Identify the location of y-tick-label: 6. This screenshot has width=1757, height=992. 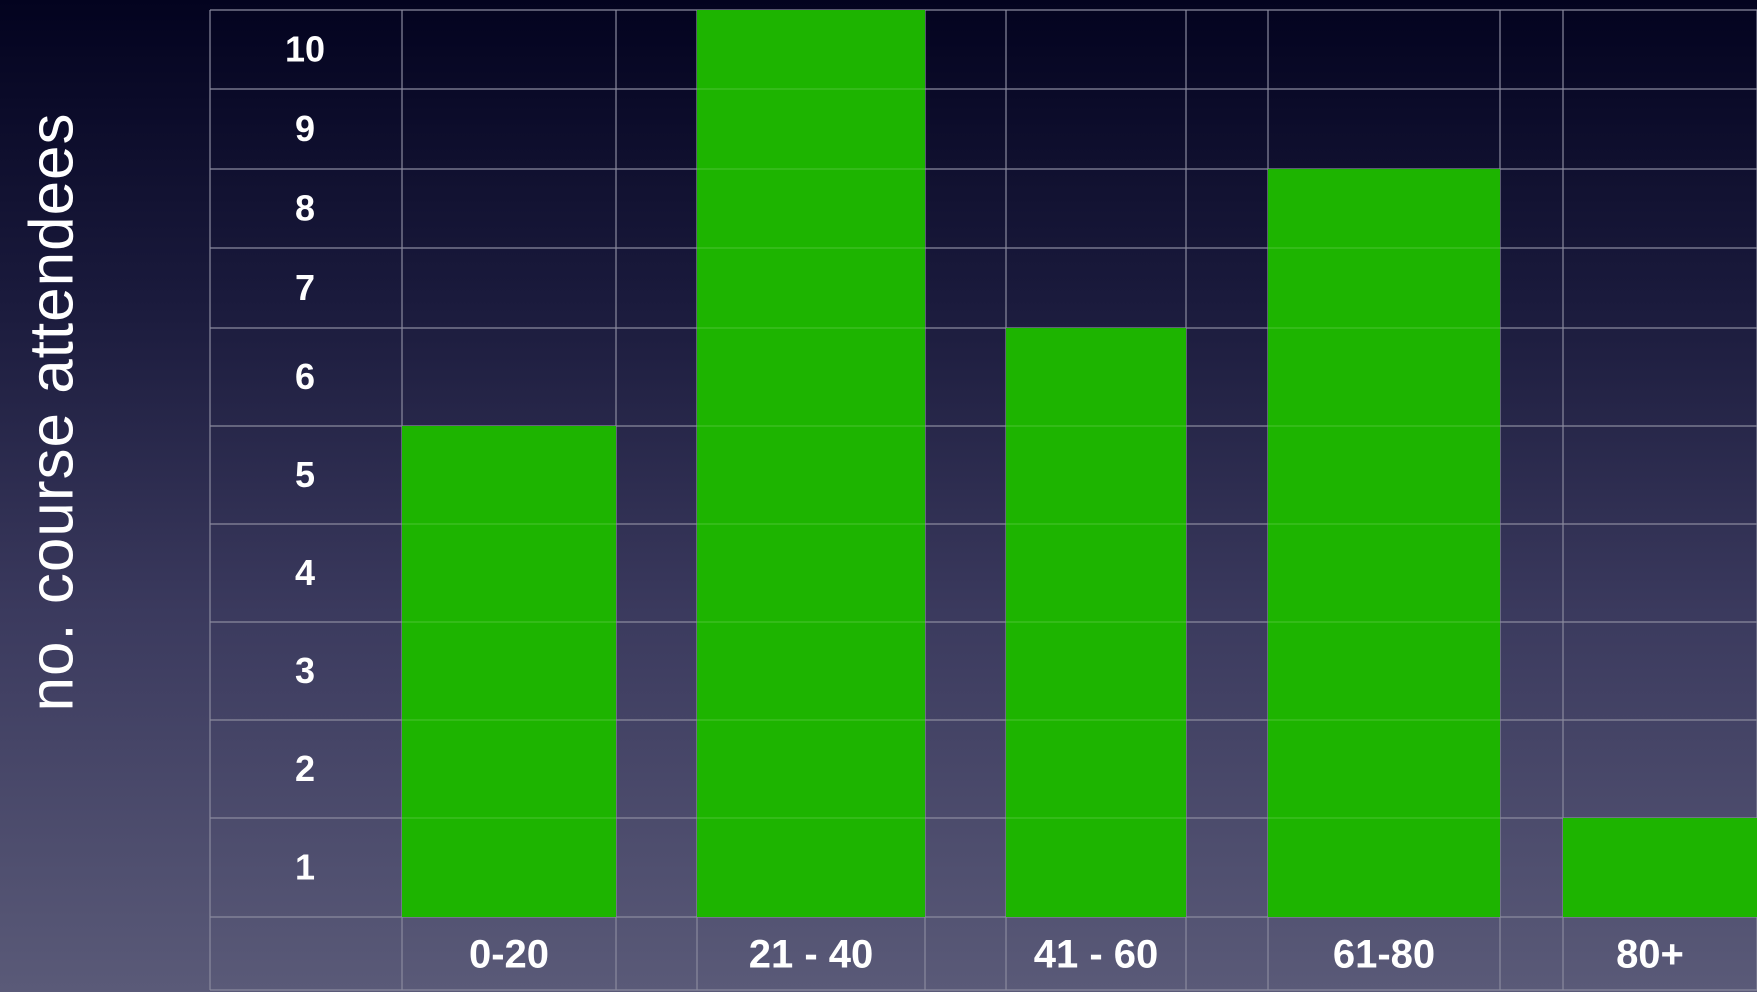
(305, 376).